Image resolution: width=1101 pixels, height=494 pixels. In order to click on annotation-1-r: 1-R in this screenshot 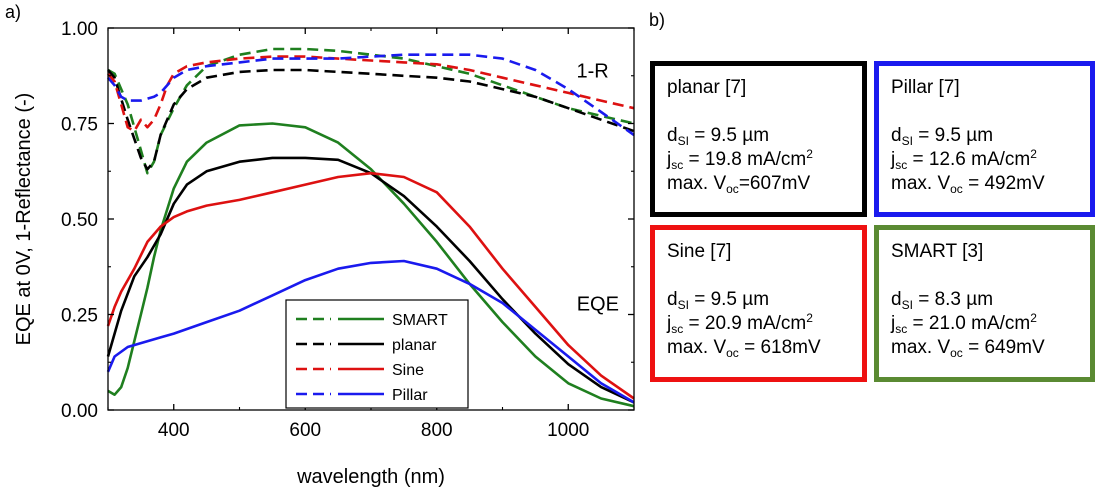, I will do `click(592, 72)`.